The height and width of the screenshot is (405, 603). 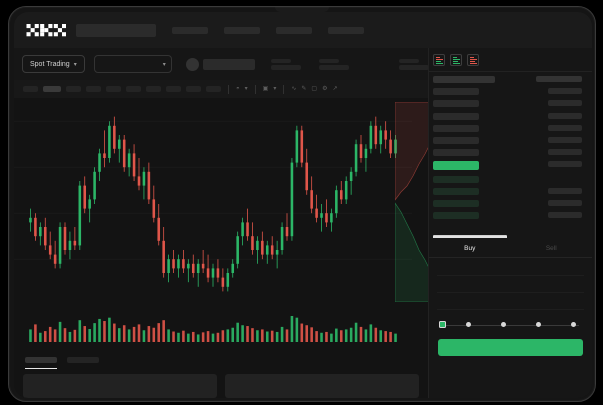 I want to click on tab-buy-label: Buy, so click(x=470, y=248).